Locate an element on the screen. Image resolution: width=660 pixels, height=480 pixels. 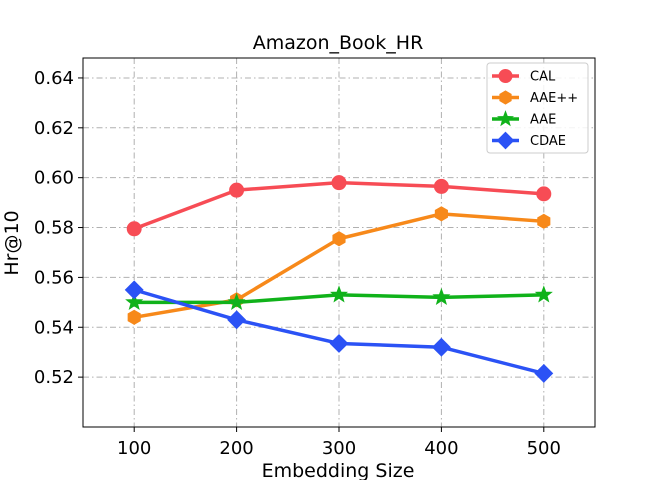
x-axis-label: Embedding Size is located at coordinates (338, 470).